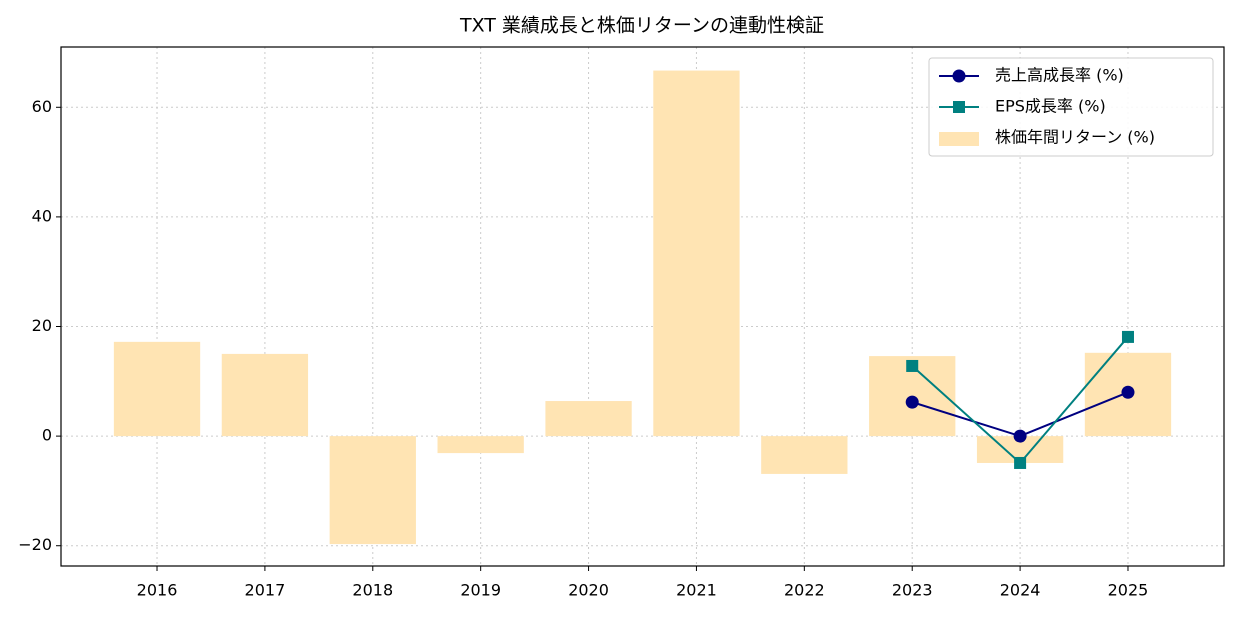  What do you see at coordinates (42, 215) in the screenshot?
I see `y-tick-label: 40` at bounding box center [42, 215].